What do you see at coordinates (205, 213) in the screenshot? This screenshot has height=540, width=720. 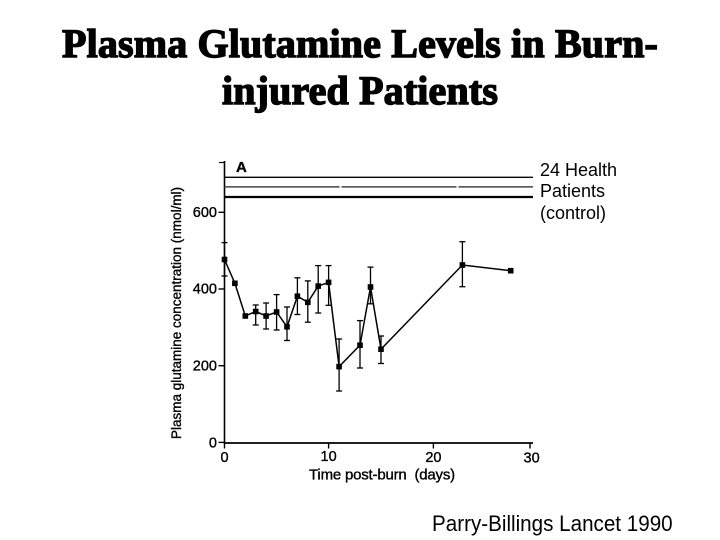 I see `svg-text: 600` at bounding box center [205, 213].